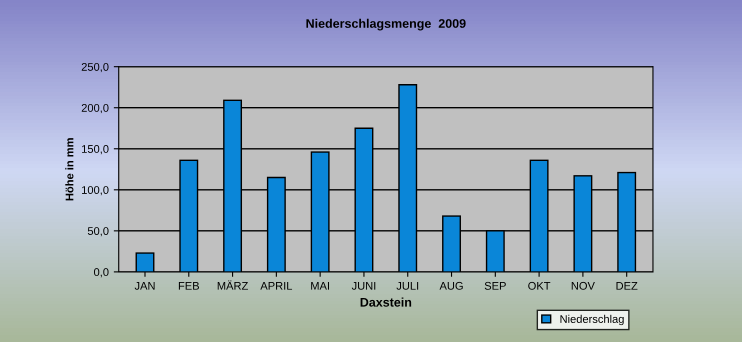 Image resolution: width=742 pixels, height=342 pixels. Describe the element at coordinates (592, 320) in the screenshot. I see `legend-label: Niederschlag` at that location.